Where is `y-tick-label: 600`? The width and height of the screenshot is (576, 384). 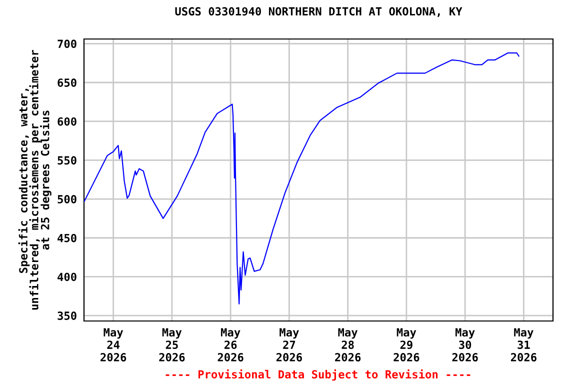 y-tick-label: 600 is located at coordinates (67, 121).